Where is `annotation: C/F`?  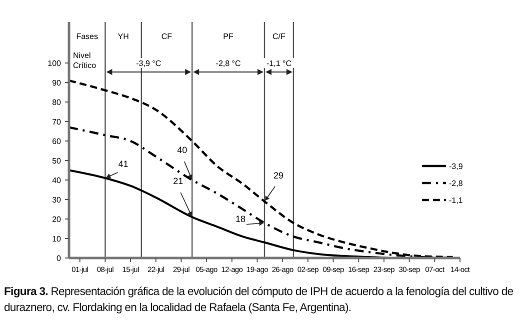
annotation: C/F is located at coordinates (279, 36).